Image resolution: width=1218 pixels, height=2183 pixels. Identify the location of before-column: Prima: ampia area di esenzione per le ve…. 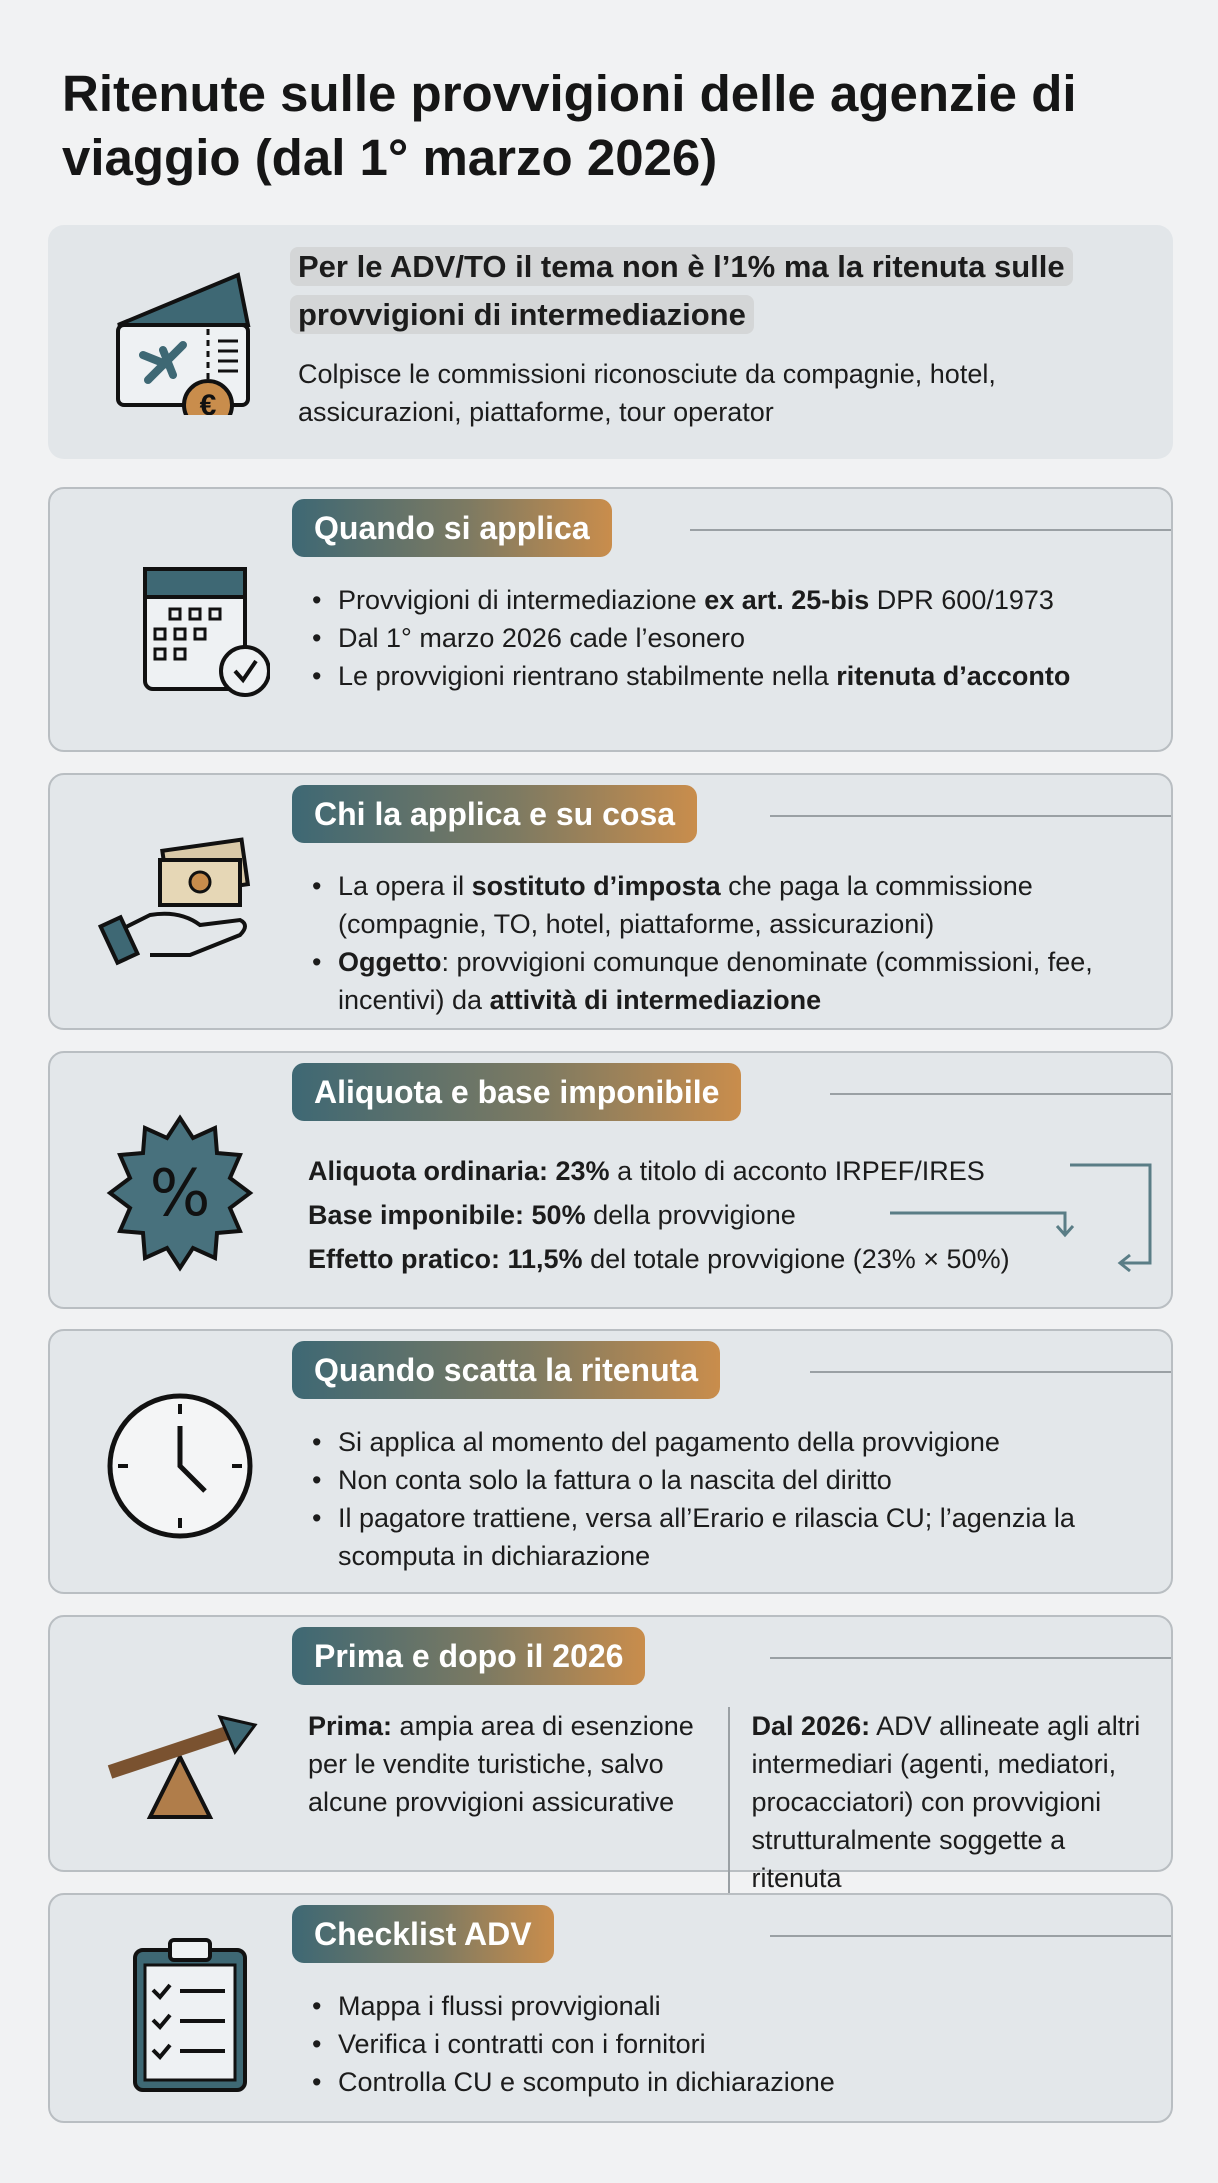
(501, 1764).